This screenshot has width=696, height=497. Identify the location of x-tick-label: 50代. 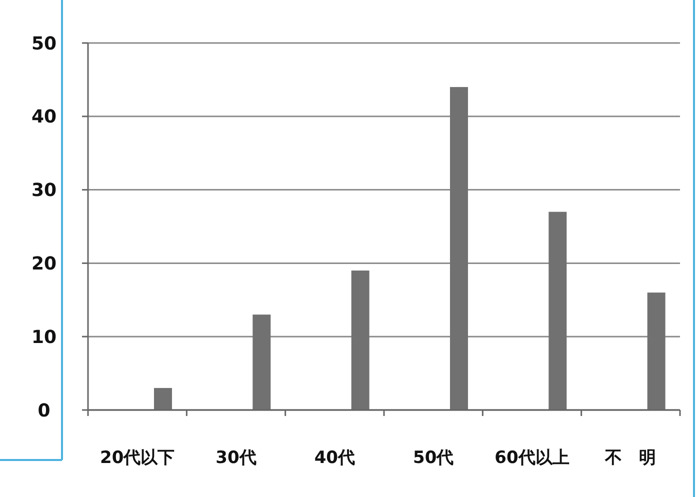
(433, 458).